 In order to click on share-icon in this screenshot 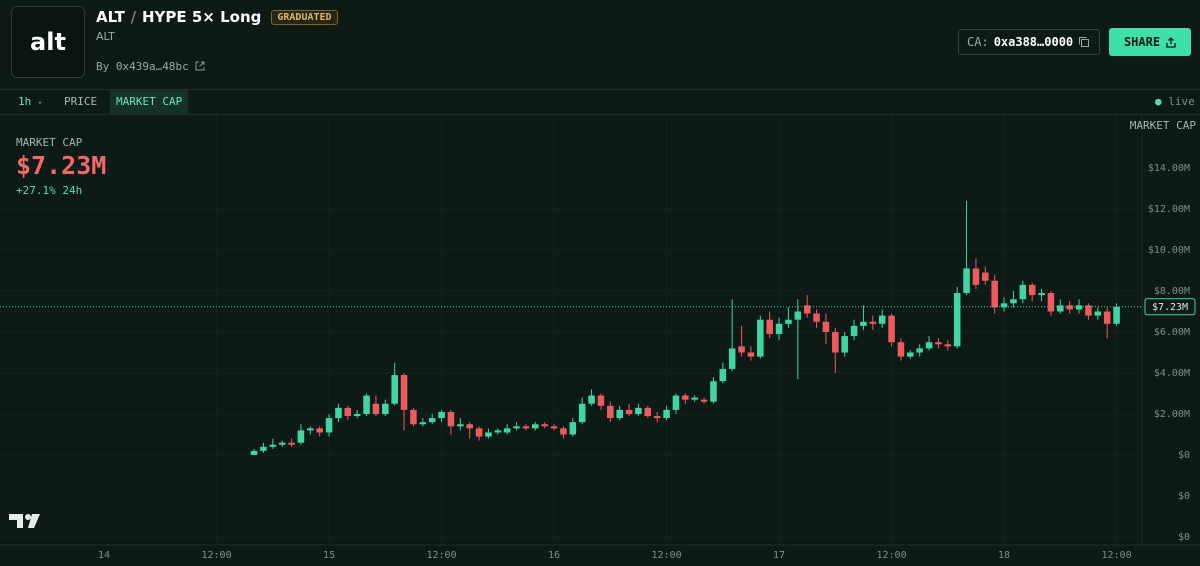, I will do `click(1171, 42)`.